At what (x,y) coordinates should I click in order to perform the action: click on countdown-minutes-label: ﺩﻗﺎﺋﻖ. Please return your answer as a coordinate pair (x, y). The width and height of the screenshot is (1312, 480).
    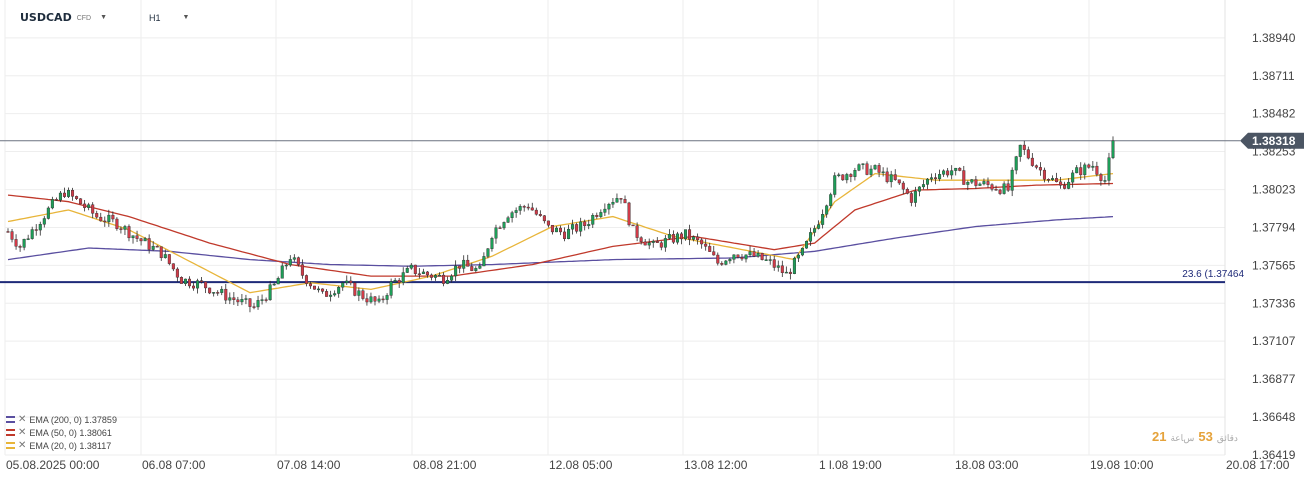
    Looking at the image, I should click on (1227, 438).